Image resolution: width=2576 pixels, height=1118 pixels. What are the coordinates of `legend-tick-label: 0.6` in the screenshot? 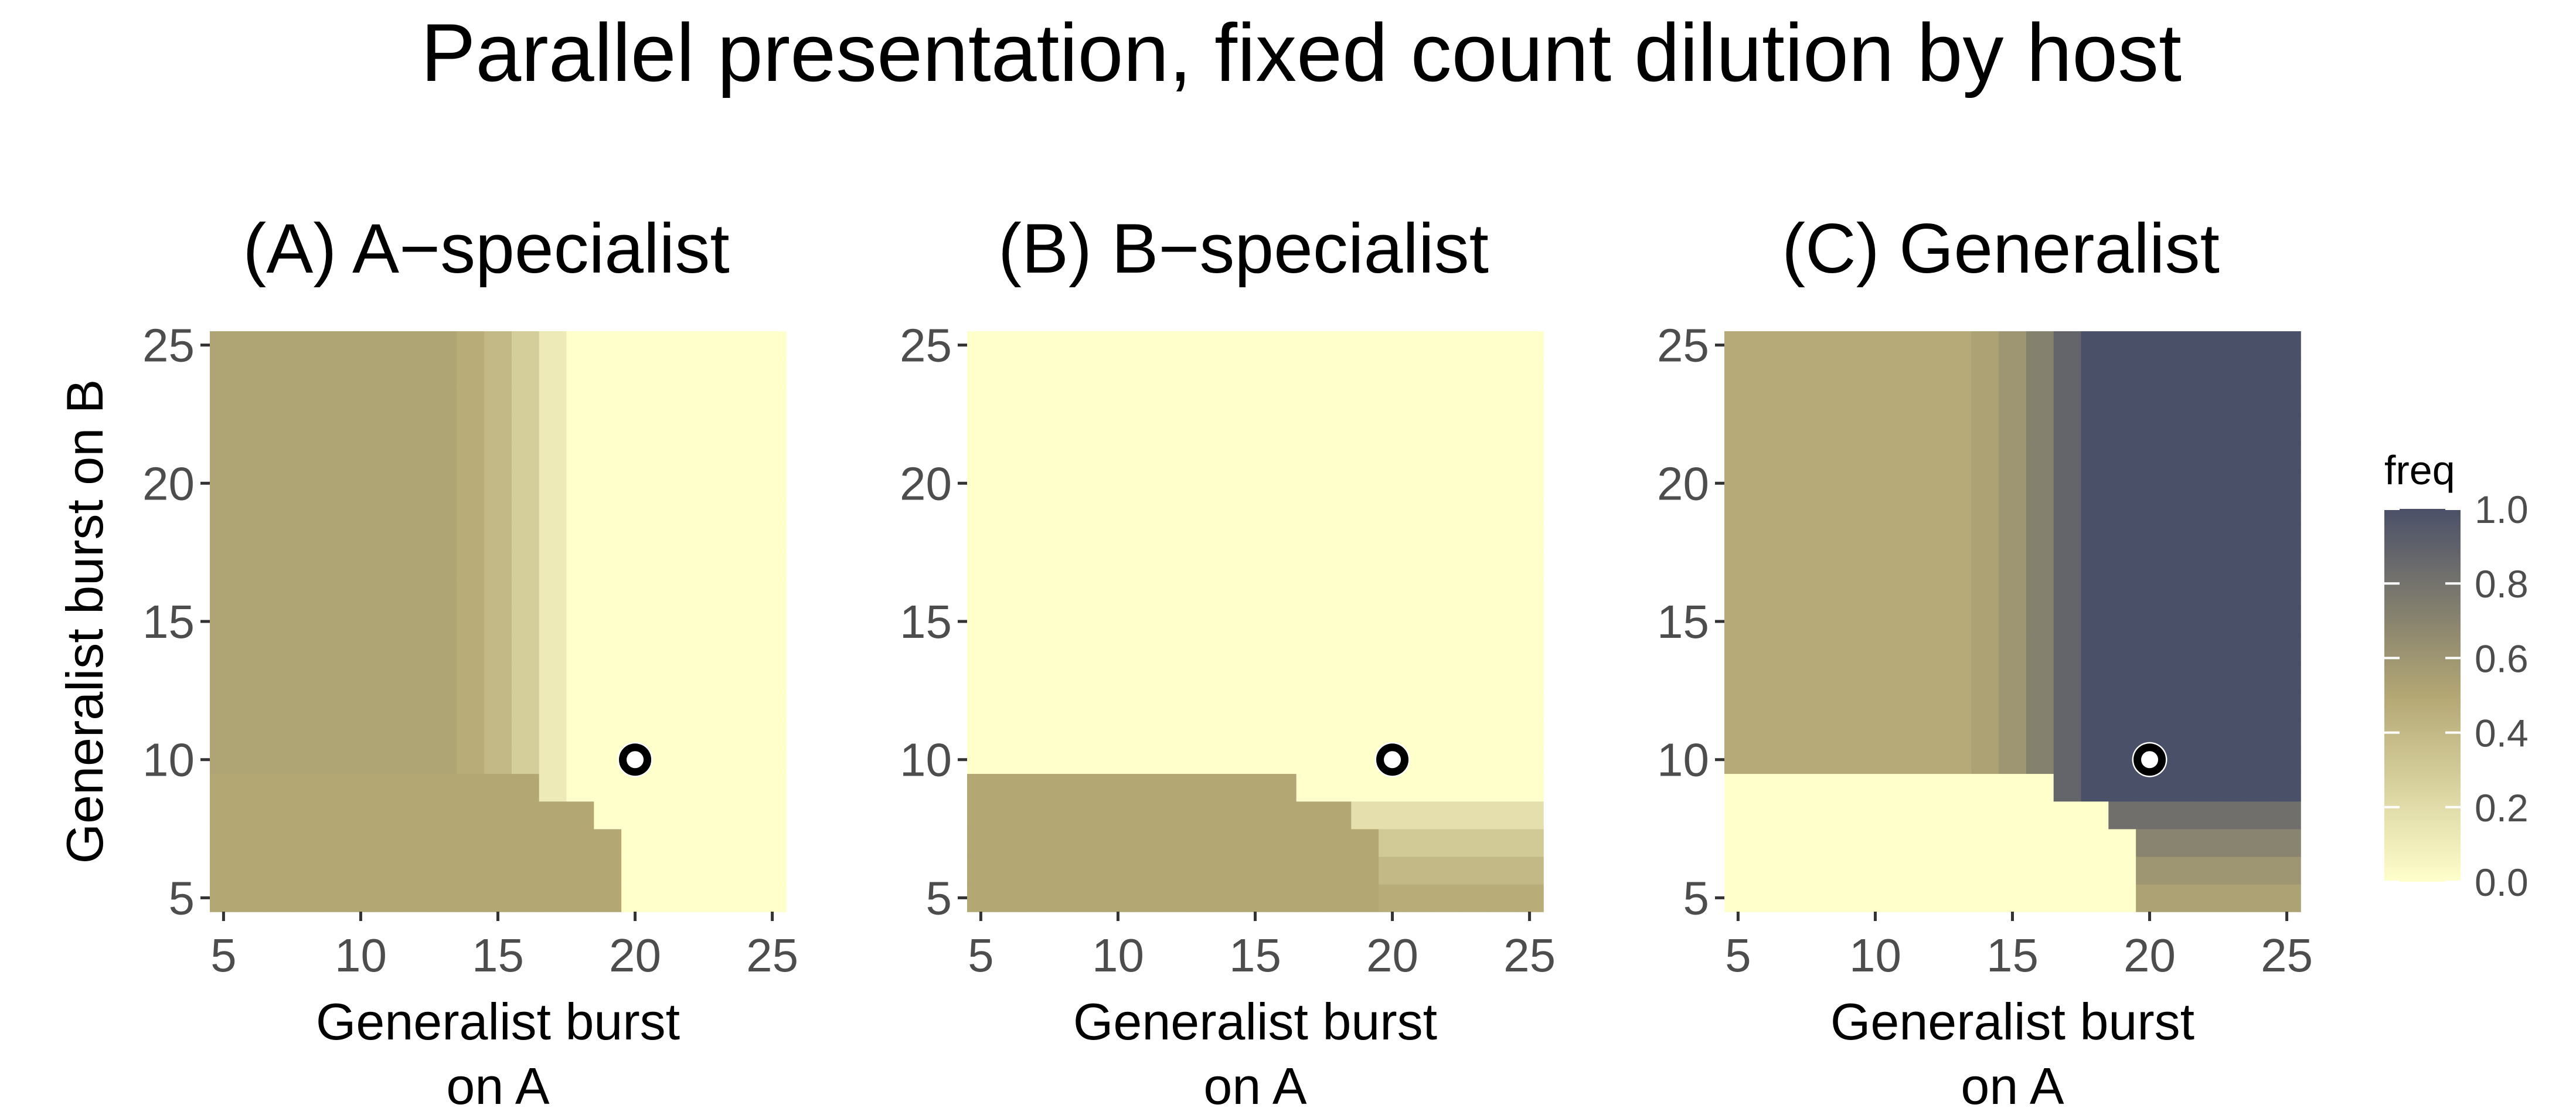 It's located at (2502, 658).